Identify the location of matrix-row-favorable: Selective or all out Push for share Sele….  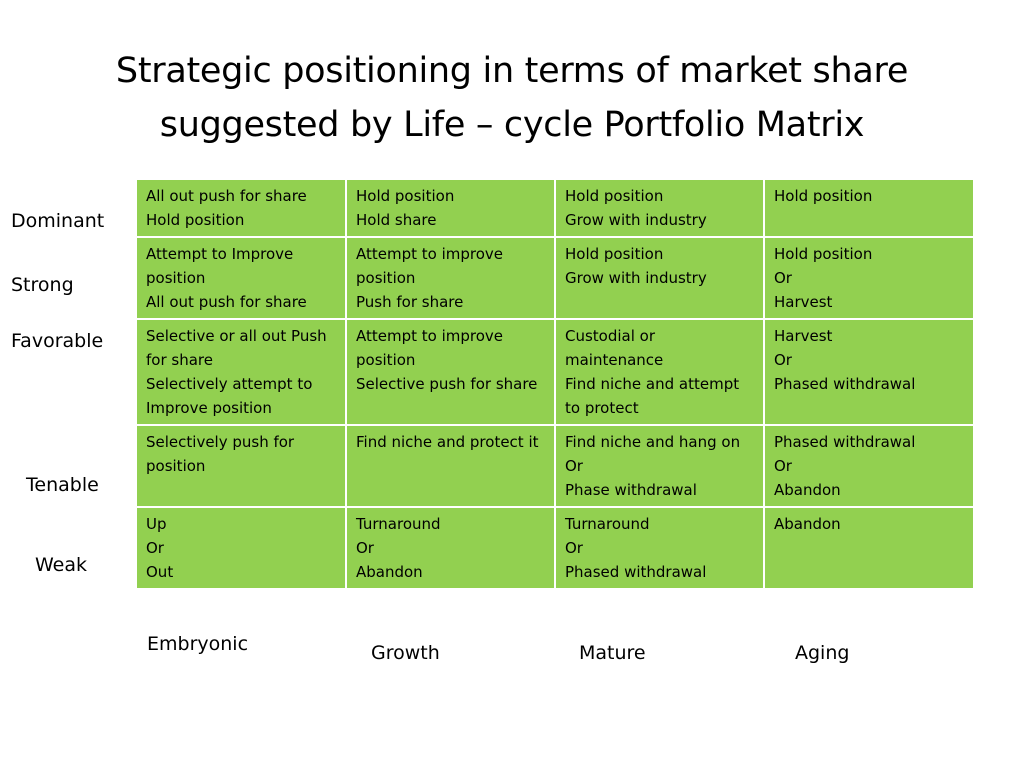
(555, 371).